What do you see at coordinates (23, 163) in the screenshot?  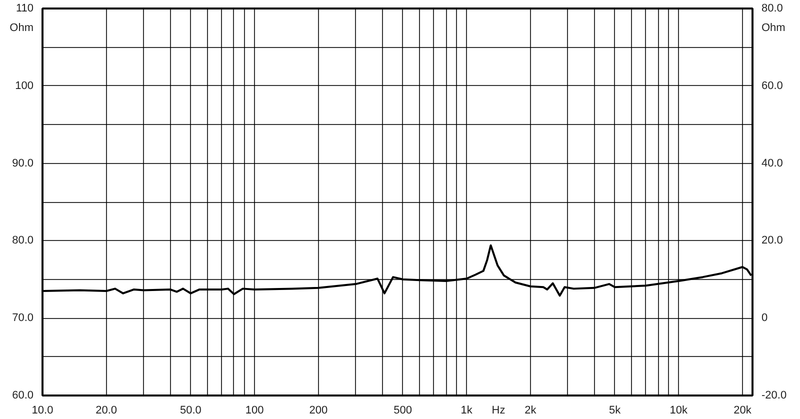 I see `y-tick-label: 90.0` at bounding box center [23, 163].